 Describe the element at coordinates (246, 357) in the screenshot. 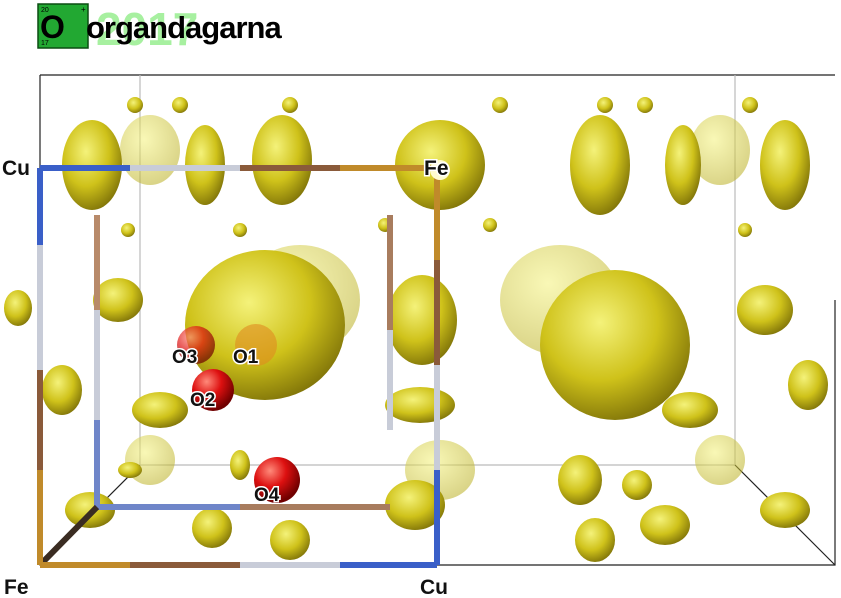

I see `oxygen-label: O1` at that location.